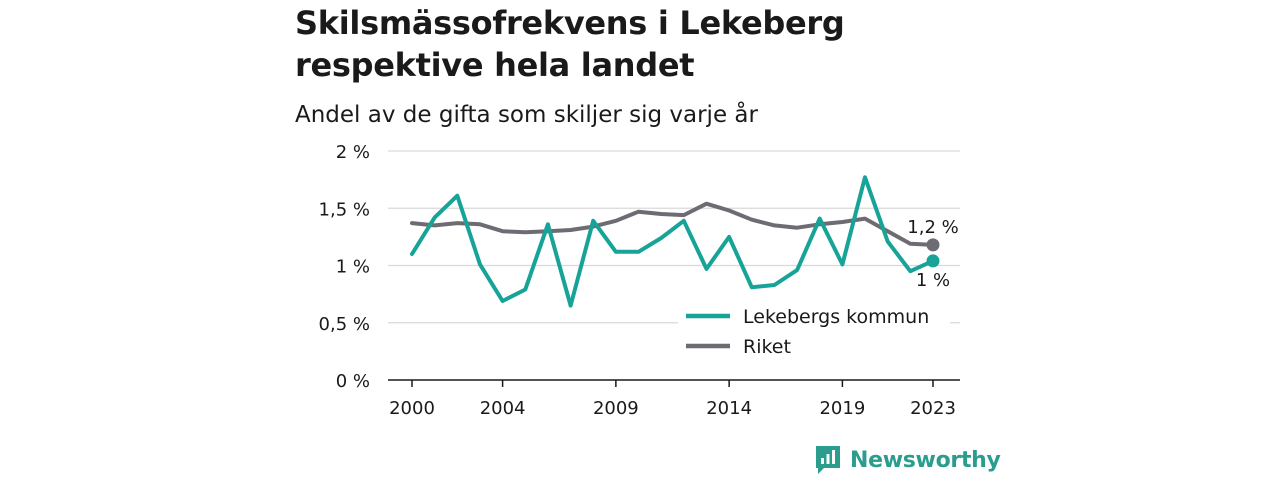 This screenshot has width=1280, height=480. Describe the element at coordinates (353, 152) in the screenshot. I see `y-tick-label: 2 %` at that location.